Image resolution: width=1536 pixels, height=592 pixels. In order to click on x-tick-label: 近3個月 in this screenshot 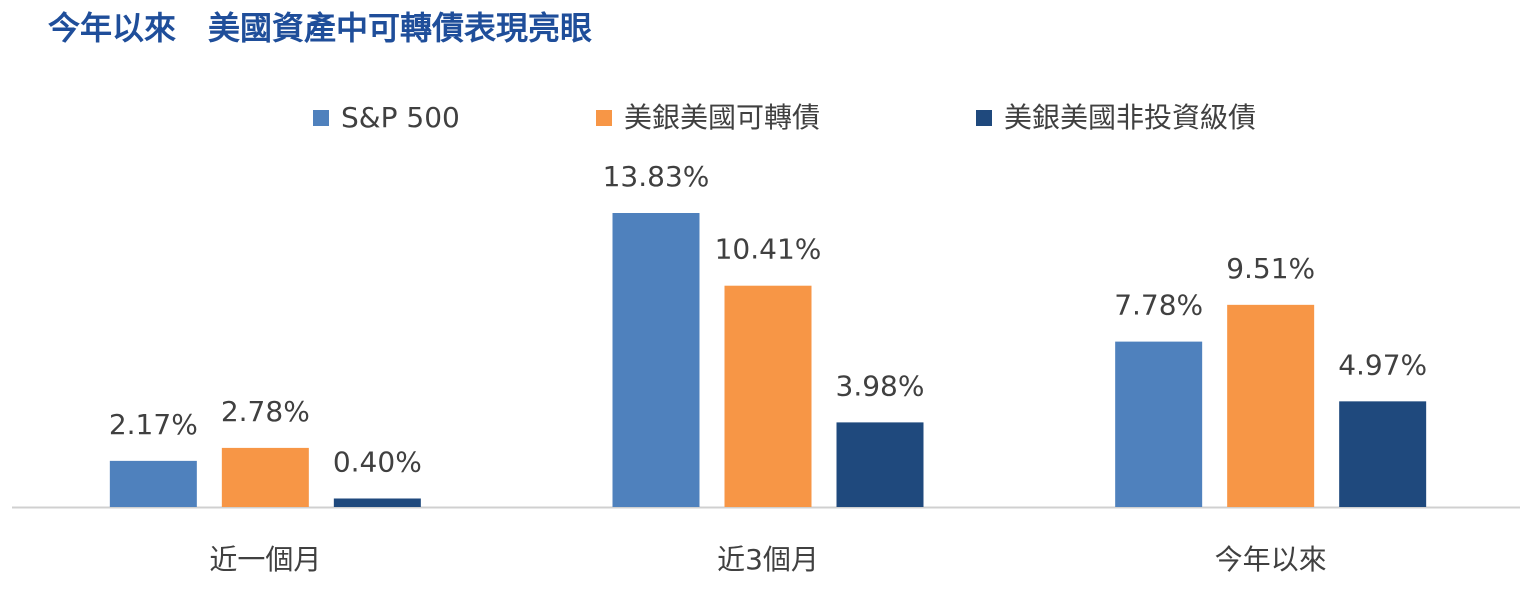, I will do `click(768, 559)`.